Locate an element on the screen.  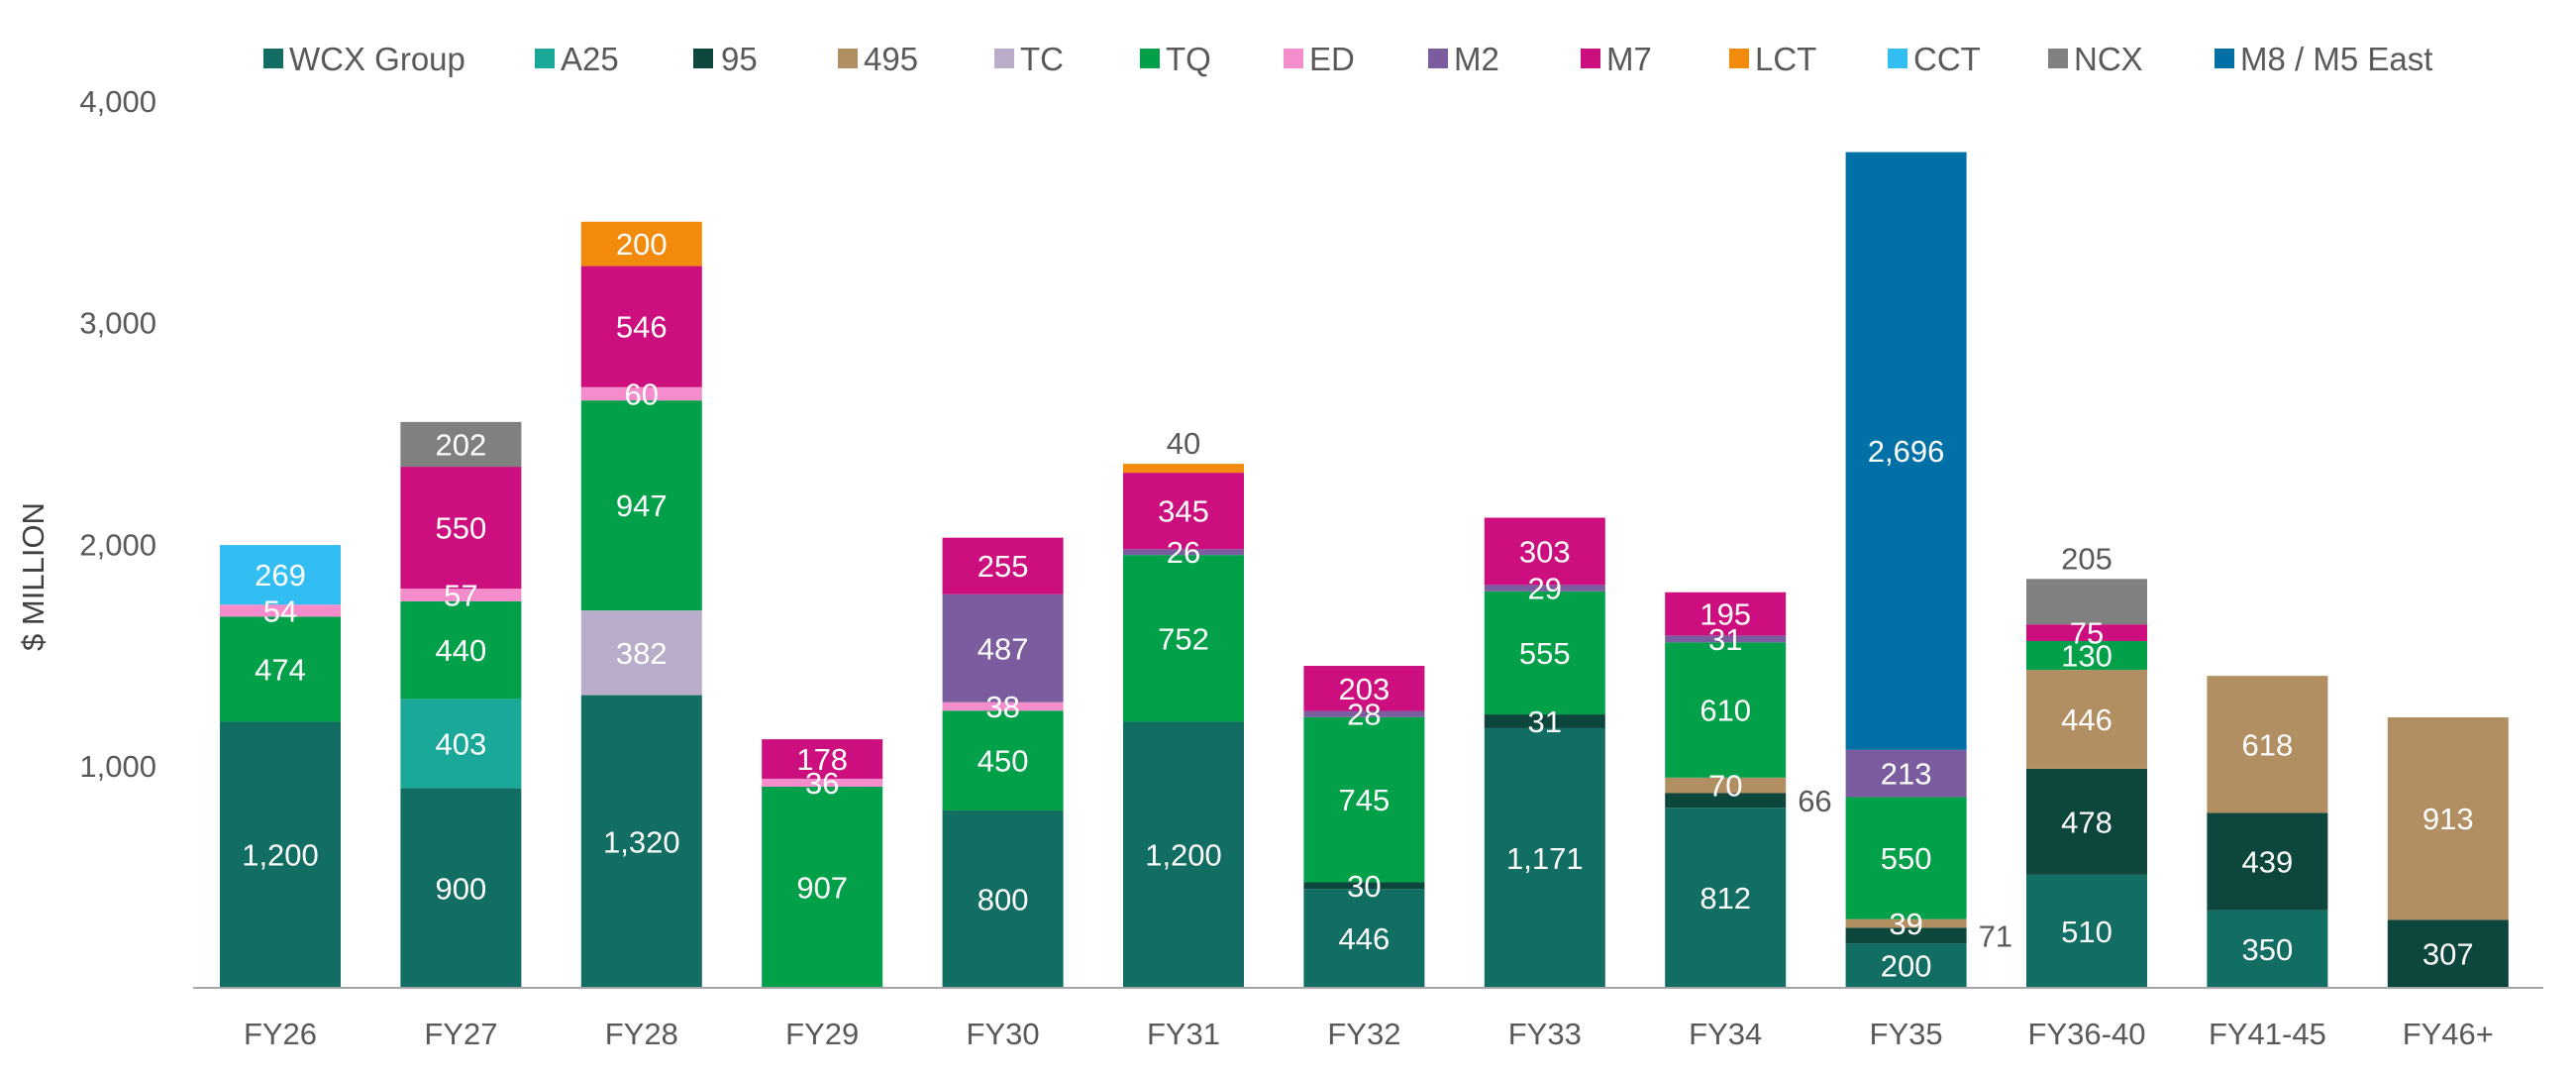
data-label-fy35-m8-m5-east: 2,696 is located at coordinates (1906, 451).